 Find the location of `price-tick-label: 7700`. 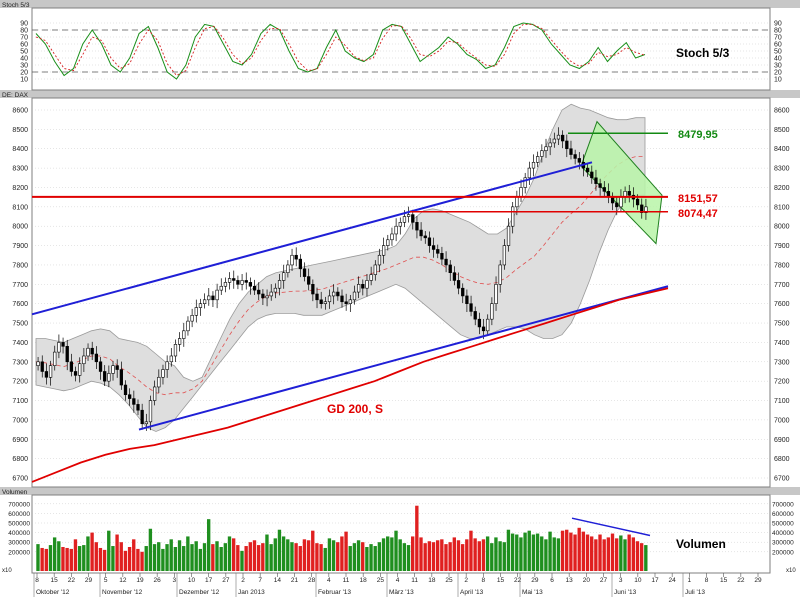

price-tick-label: 7700 is located at coordinates (20, 285).